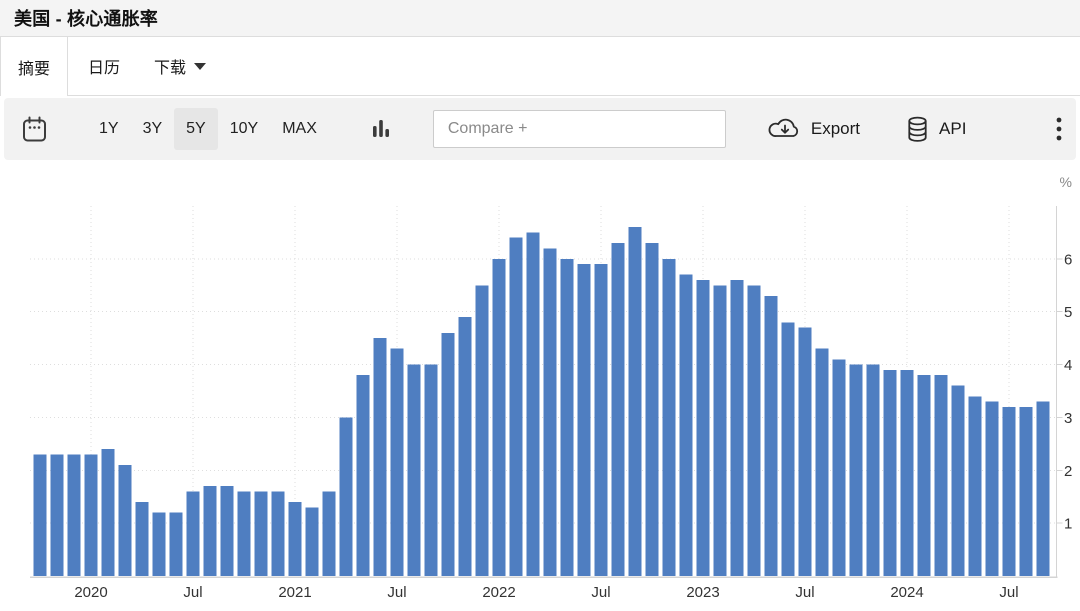 This screenshot has height=611, width=1080. I want to click on chart-type-button, so click(381, 129).